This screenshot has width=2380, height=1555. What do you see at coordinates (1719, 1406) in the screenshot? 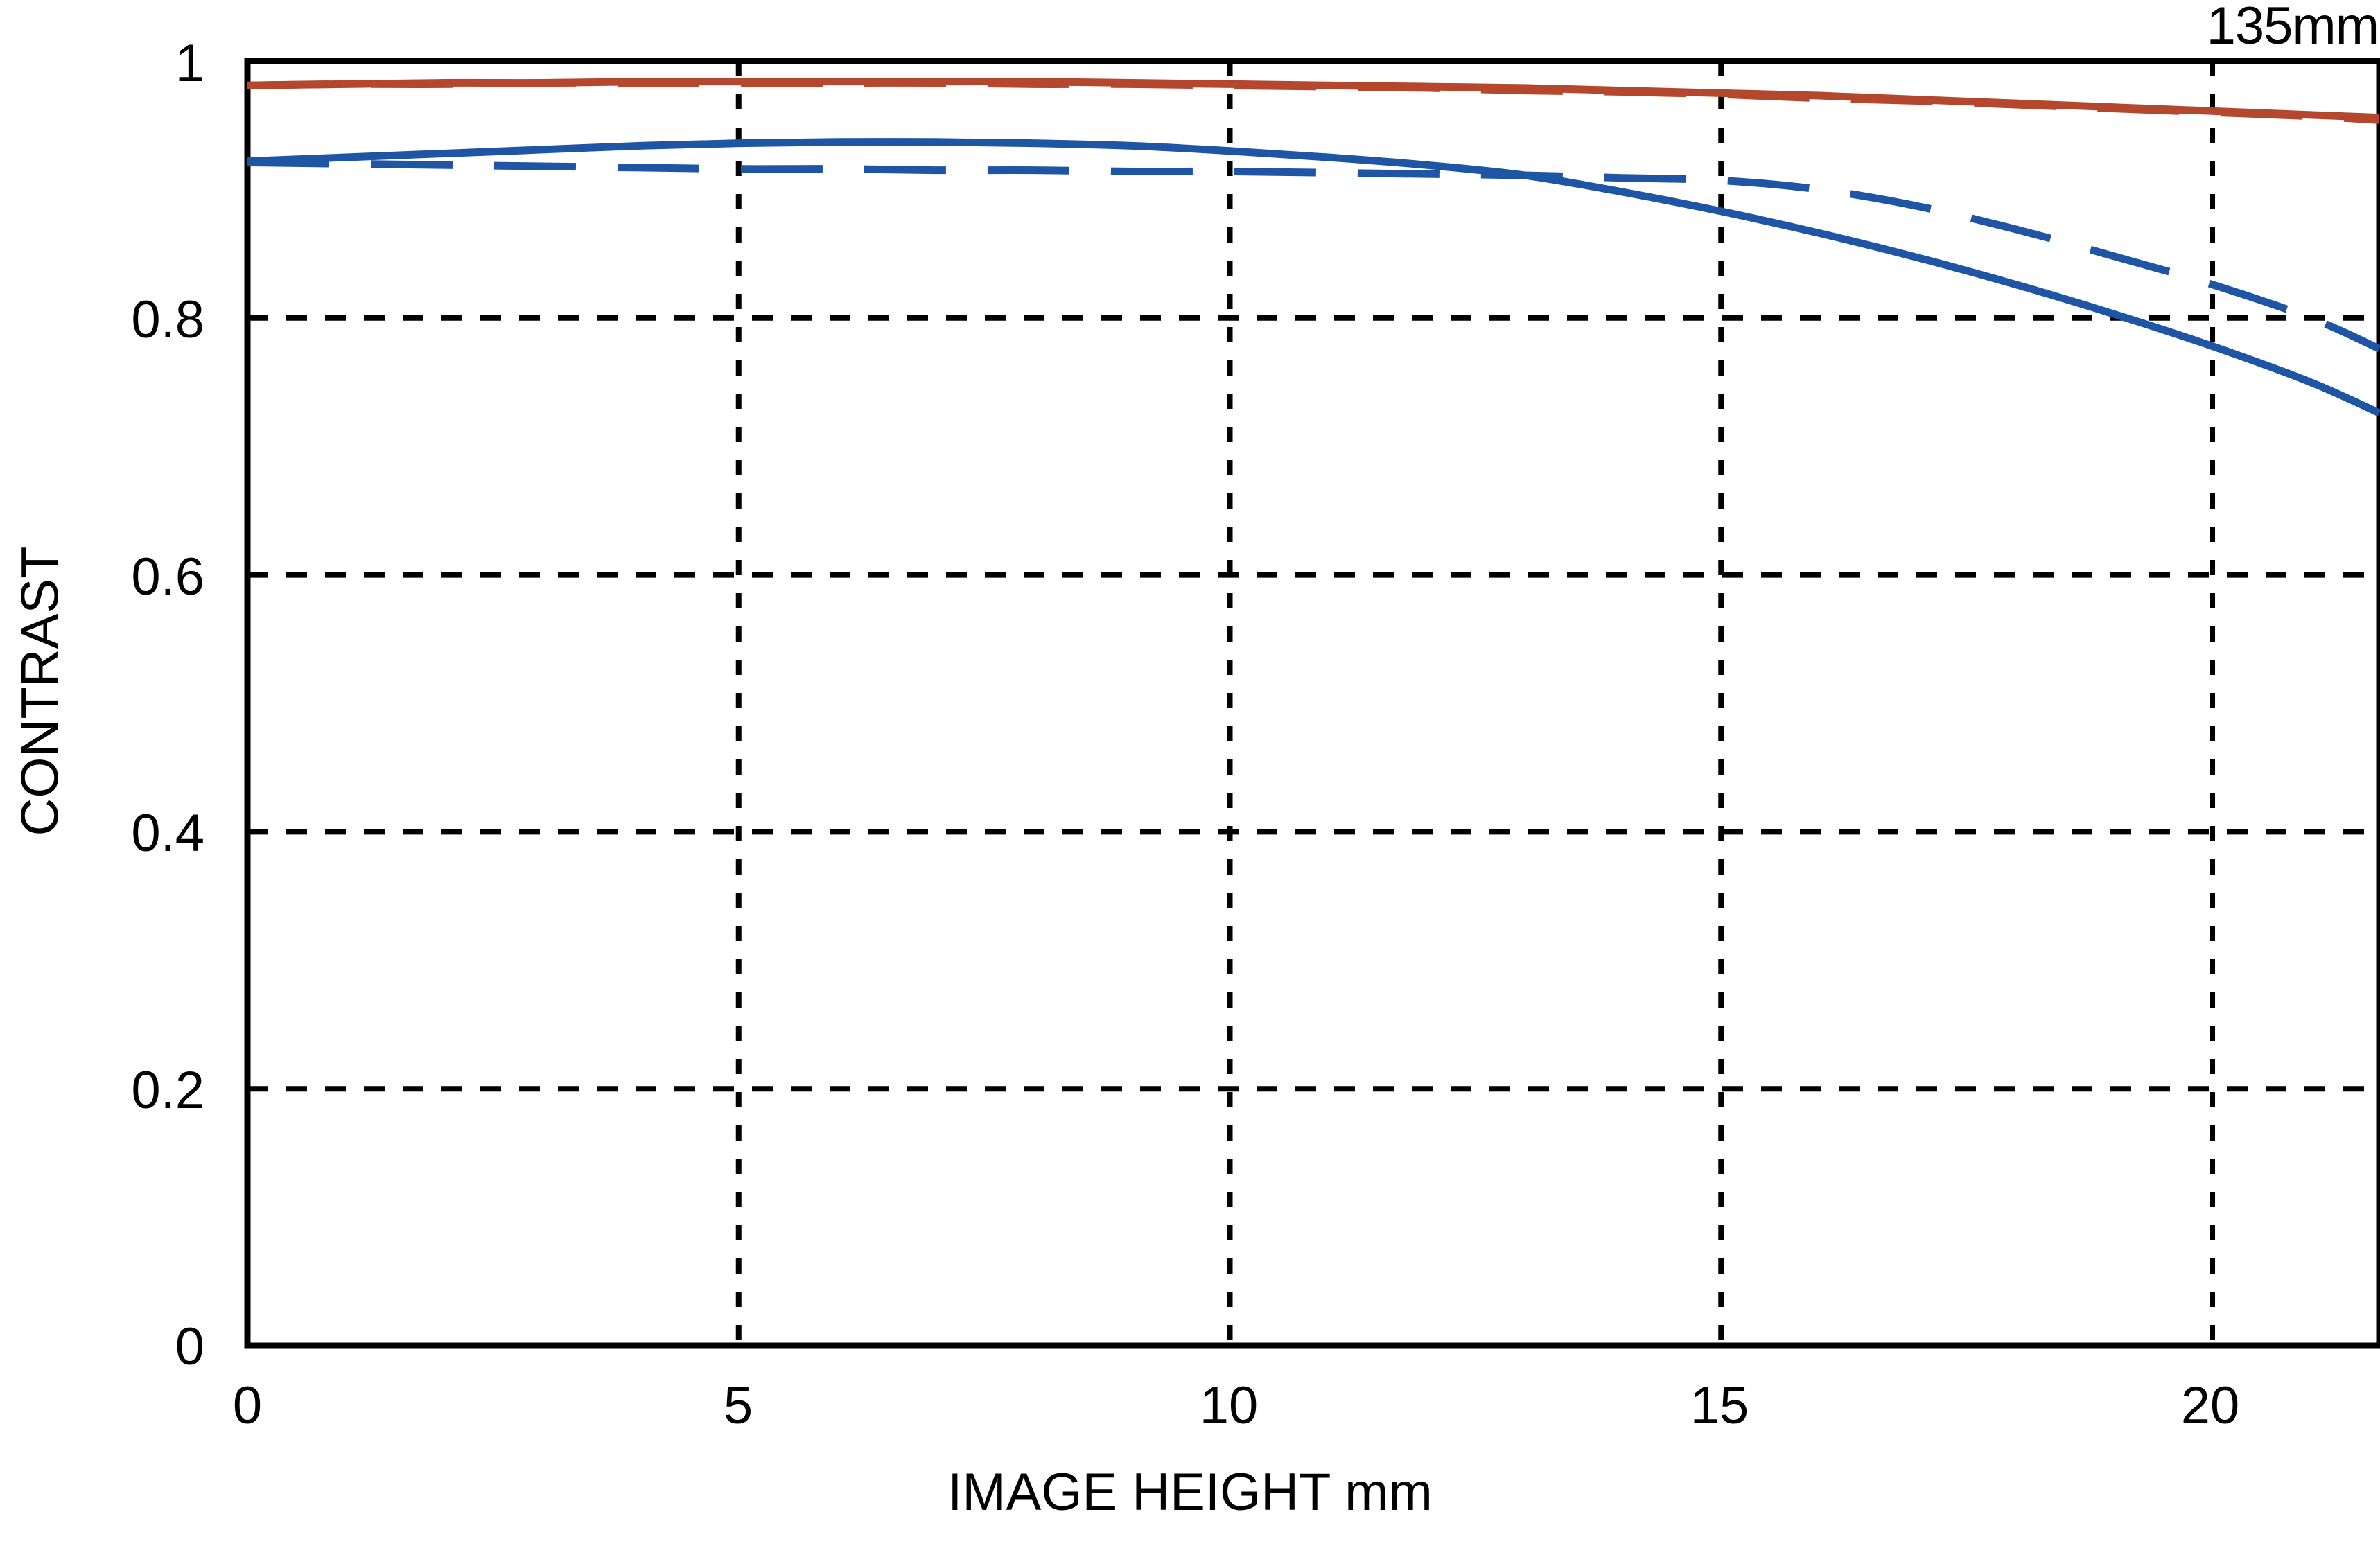
I see `xtick-label-15: 15` at bounding box center [1719, 1406].